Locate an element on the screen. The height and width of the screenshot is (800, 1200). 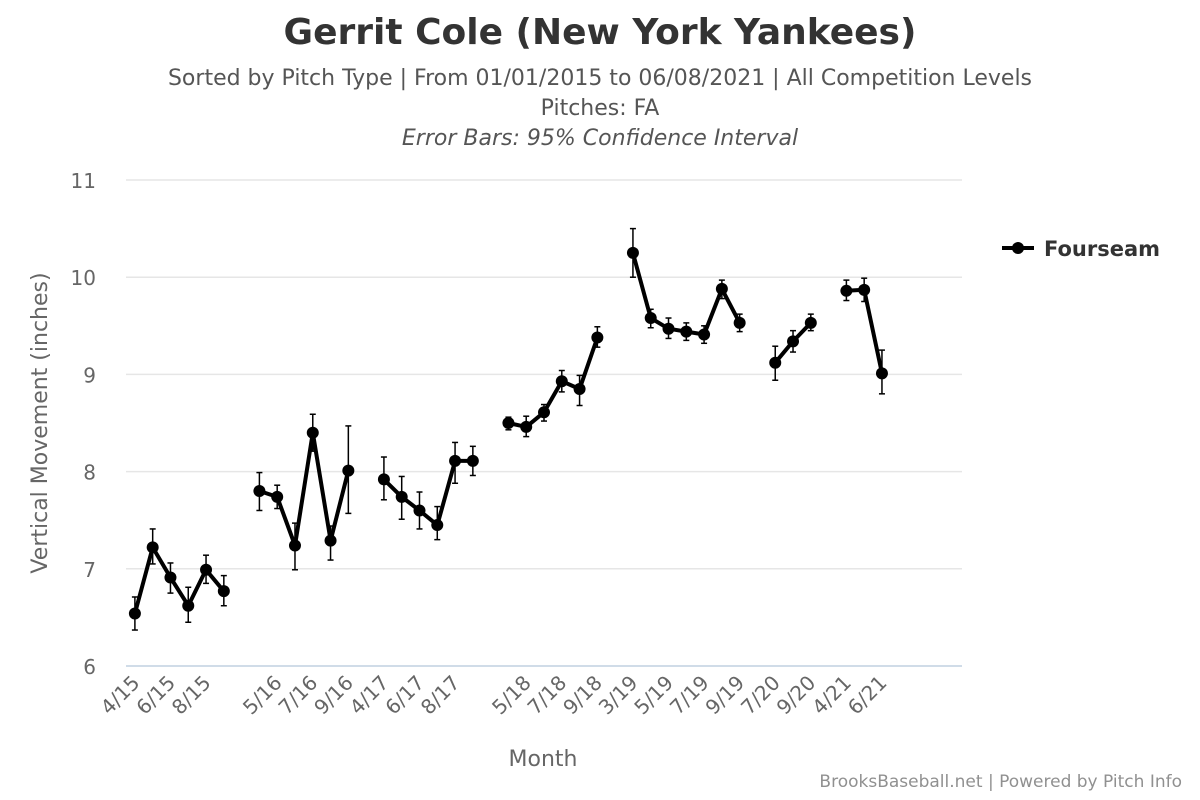
x-tick-label: 8/15 is located at coordinates (191, 695).